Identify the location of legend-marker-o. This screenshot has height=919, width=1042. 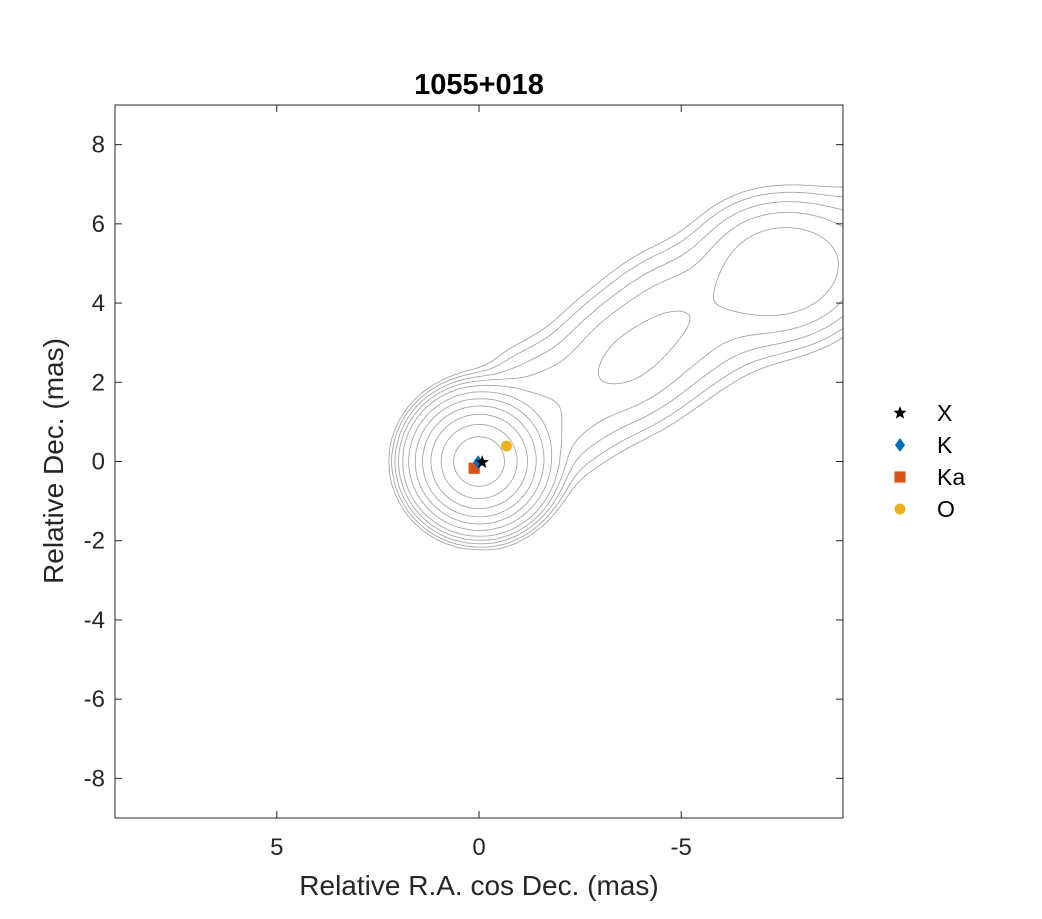
(900, 509).